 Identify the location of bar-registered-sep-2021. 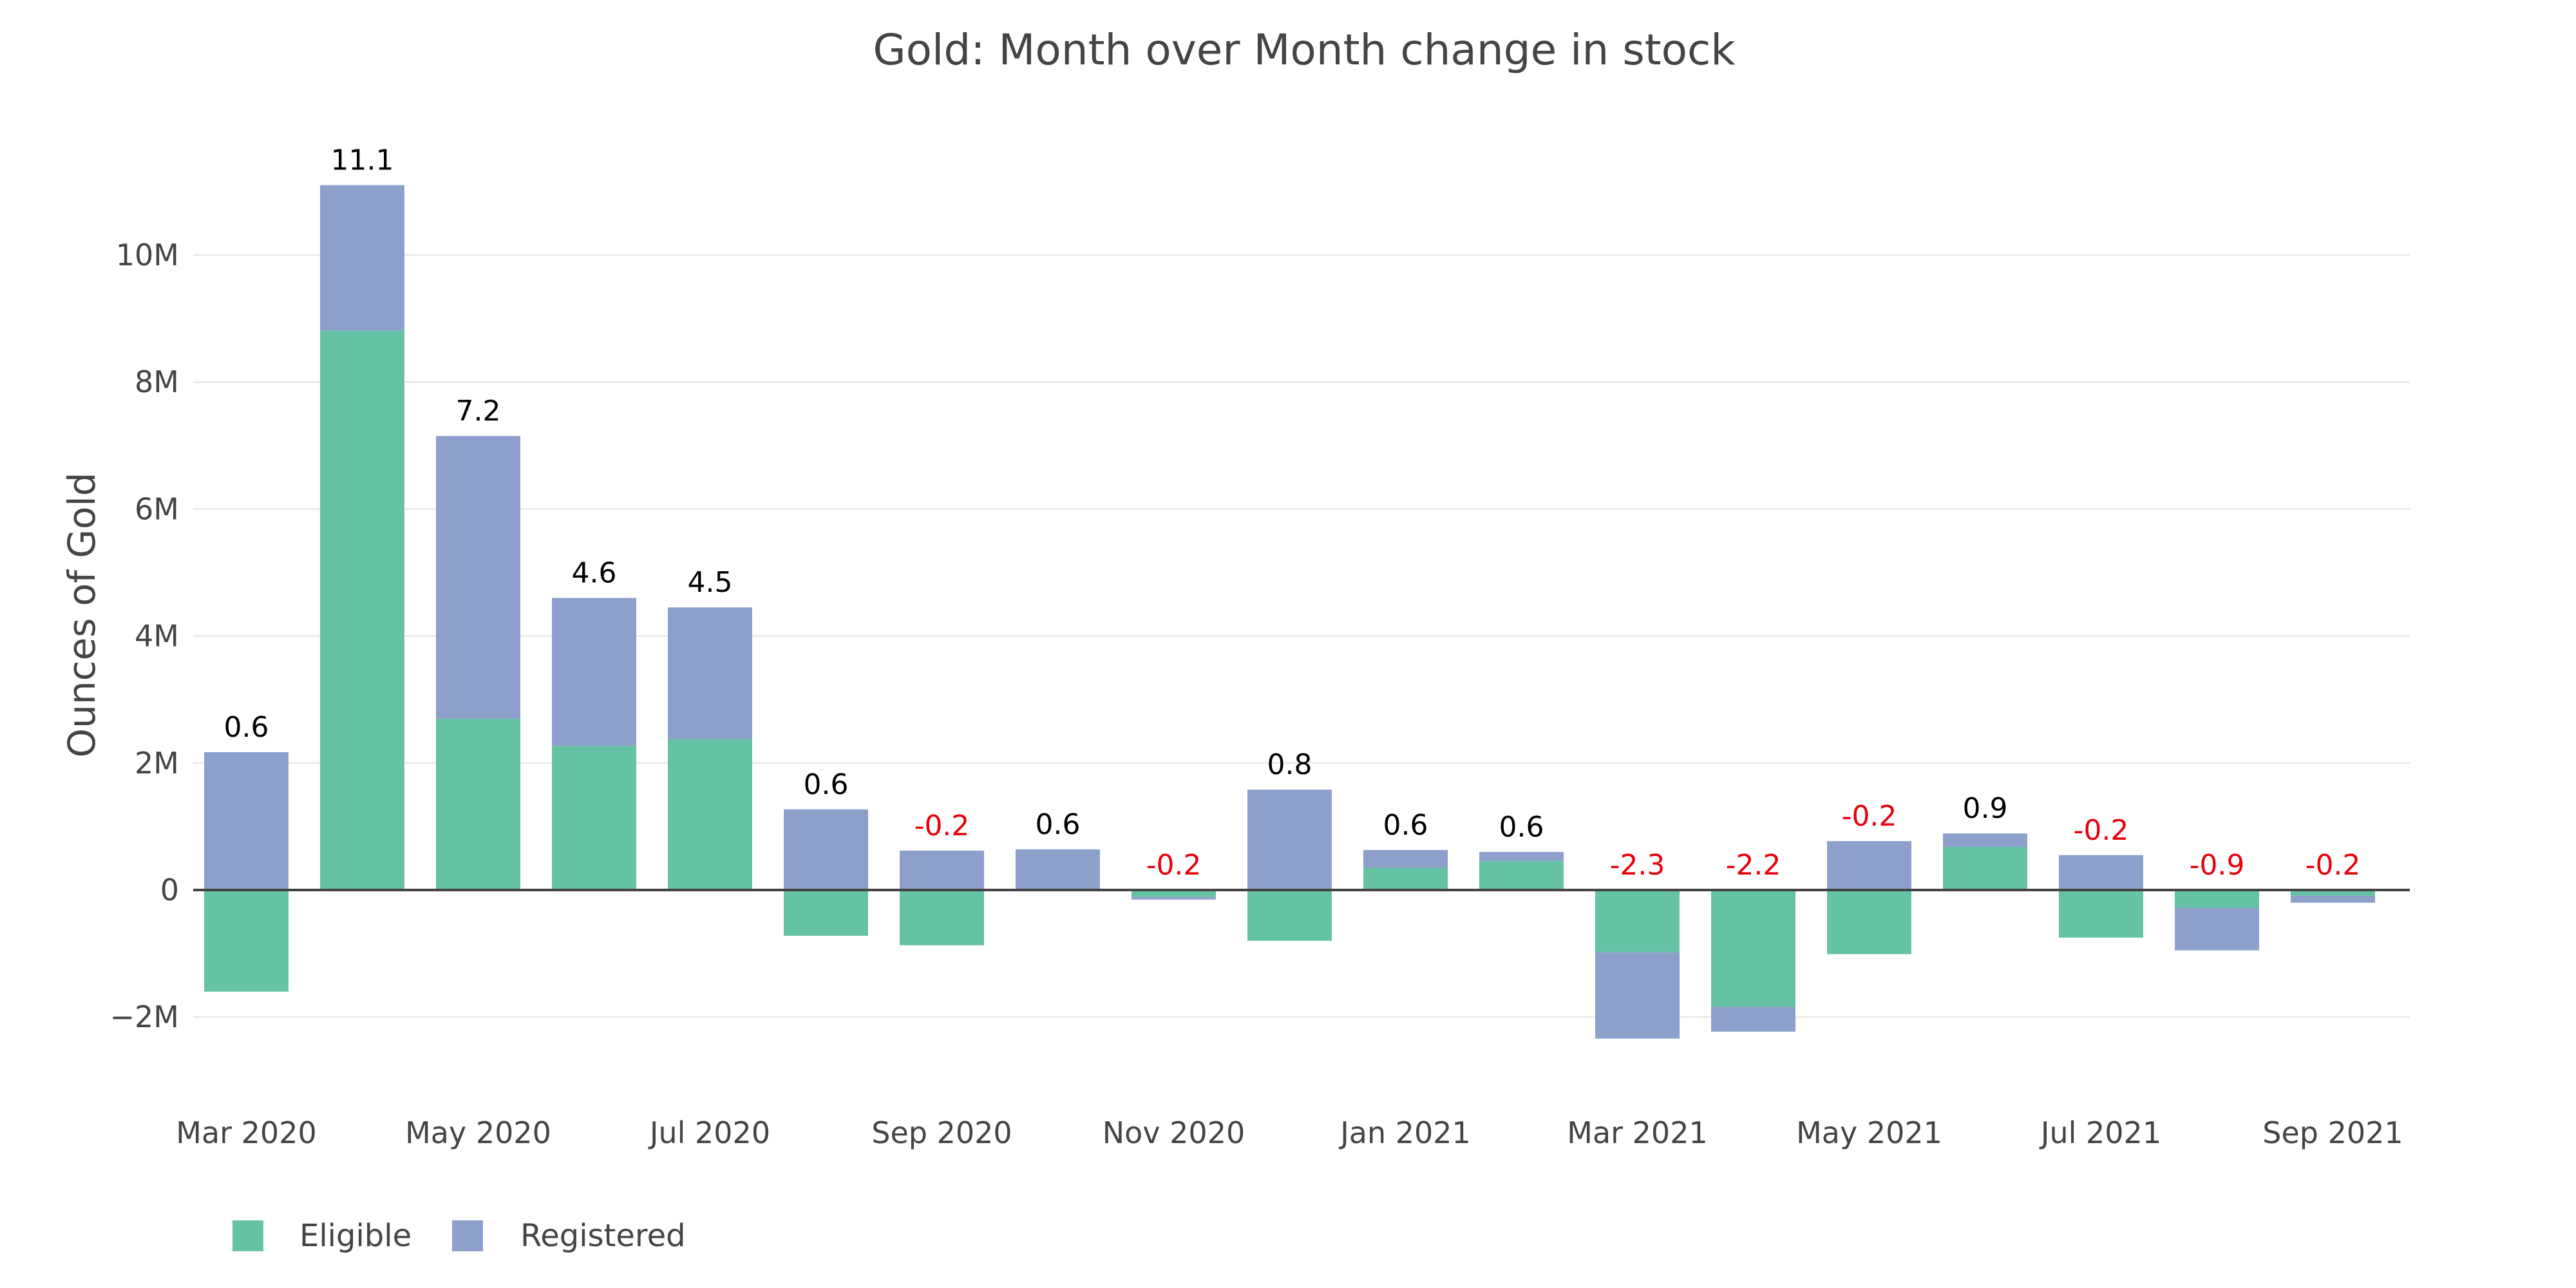
(2333, 899).